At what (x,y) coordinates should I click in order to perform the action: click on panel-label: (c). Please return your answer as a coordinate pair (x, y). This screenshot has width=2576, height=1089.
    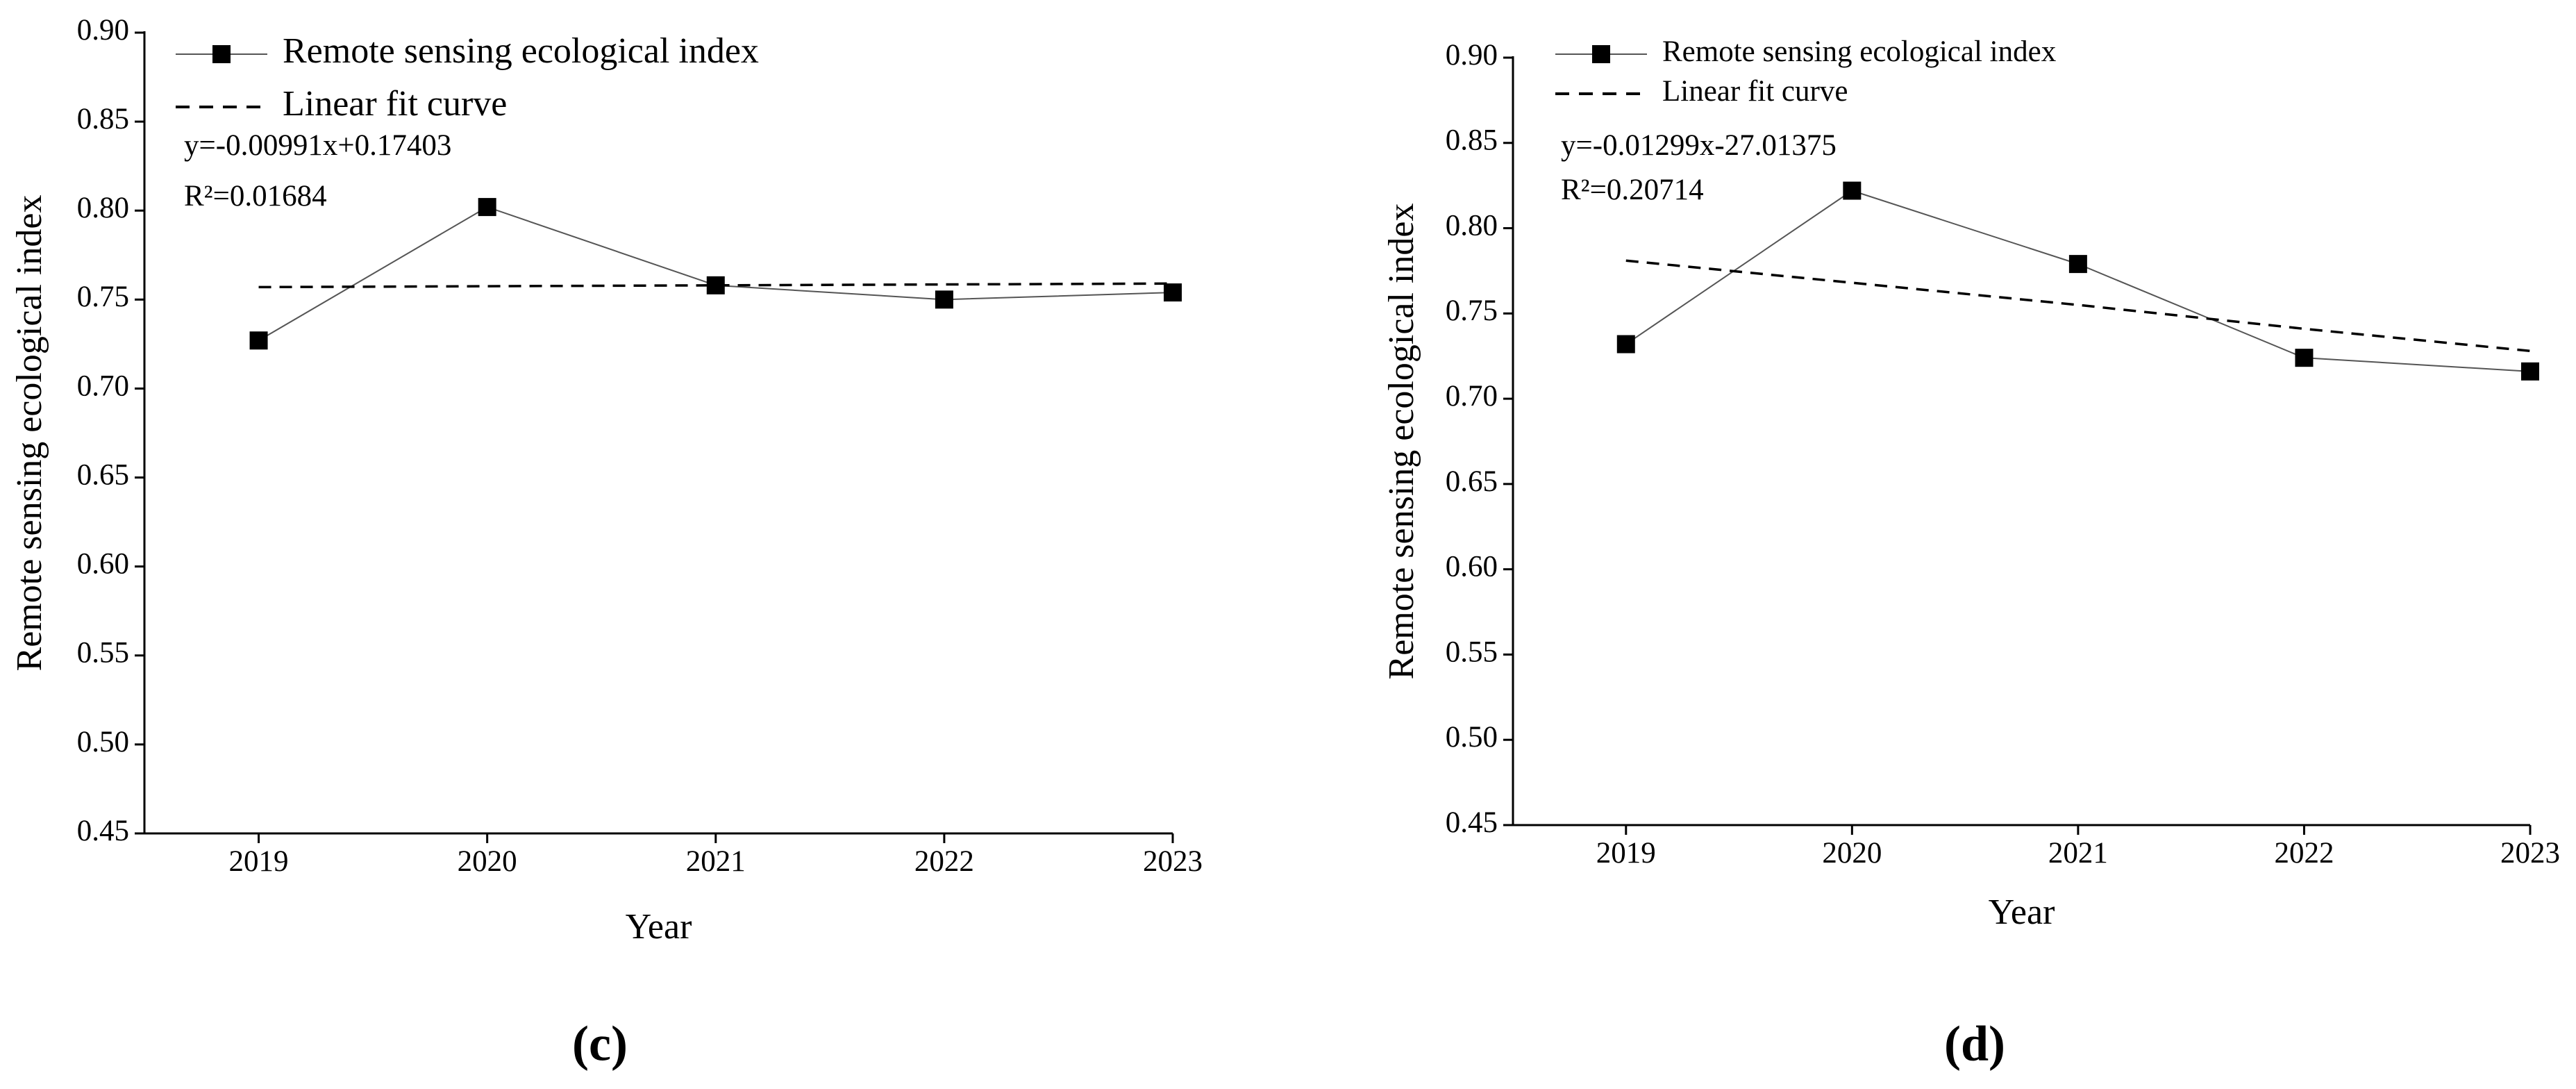
    Looking at the image, I should click on (600, 1044).